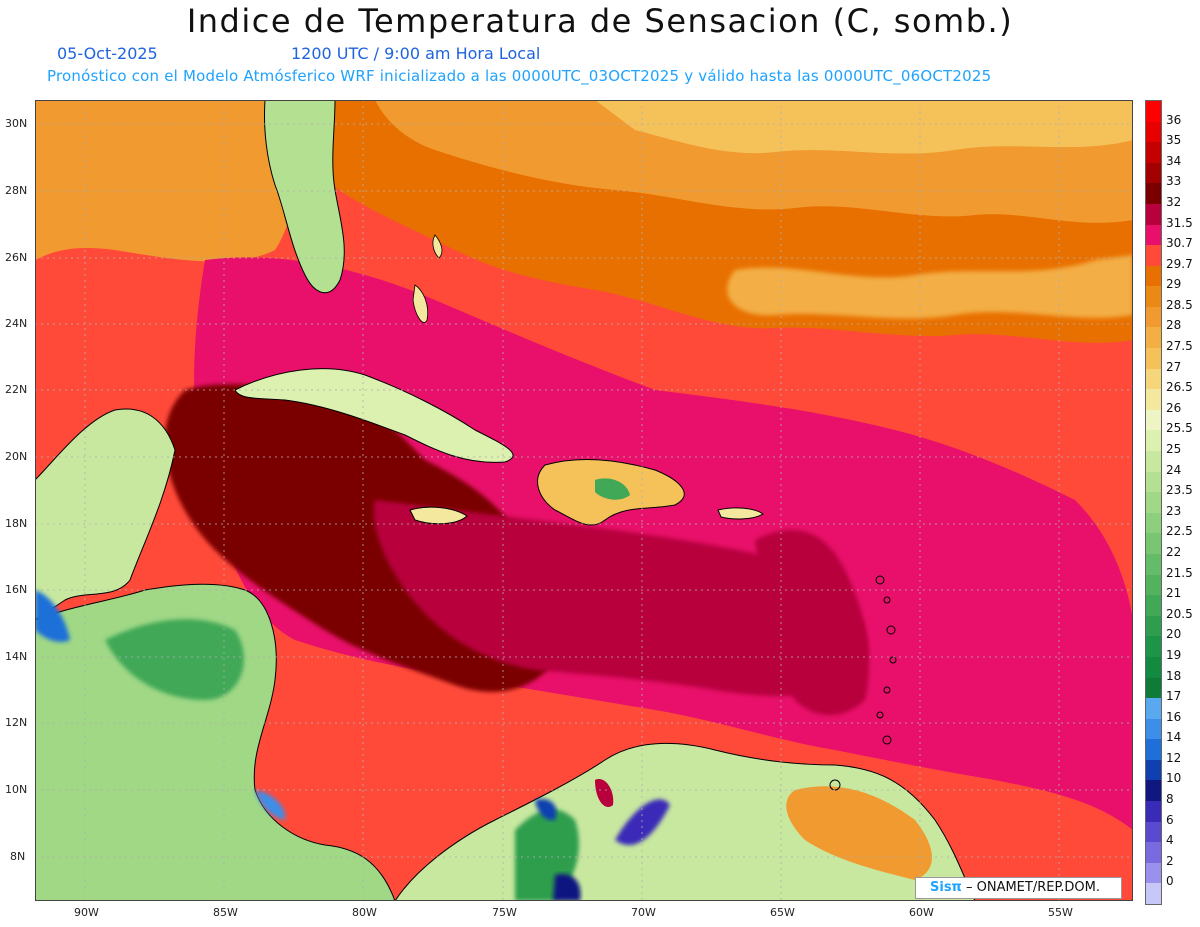 The image size is (1200, 927). I want to click on colorbar-tick-label: 23.5, so click(1179, 490).